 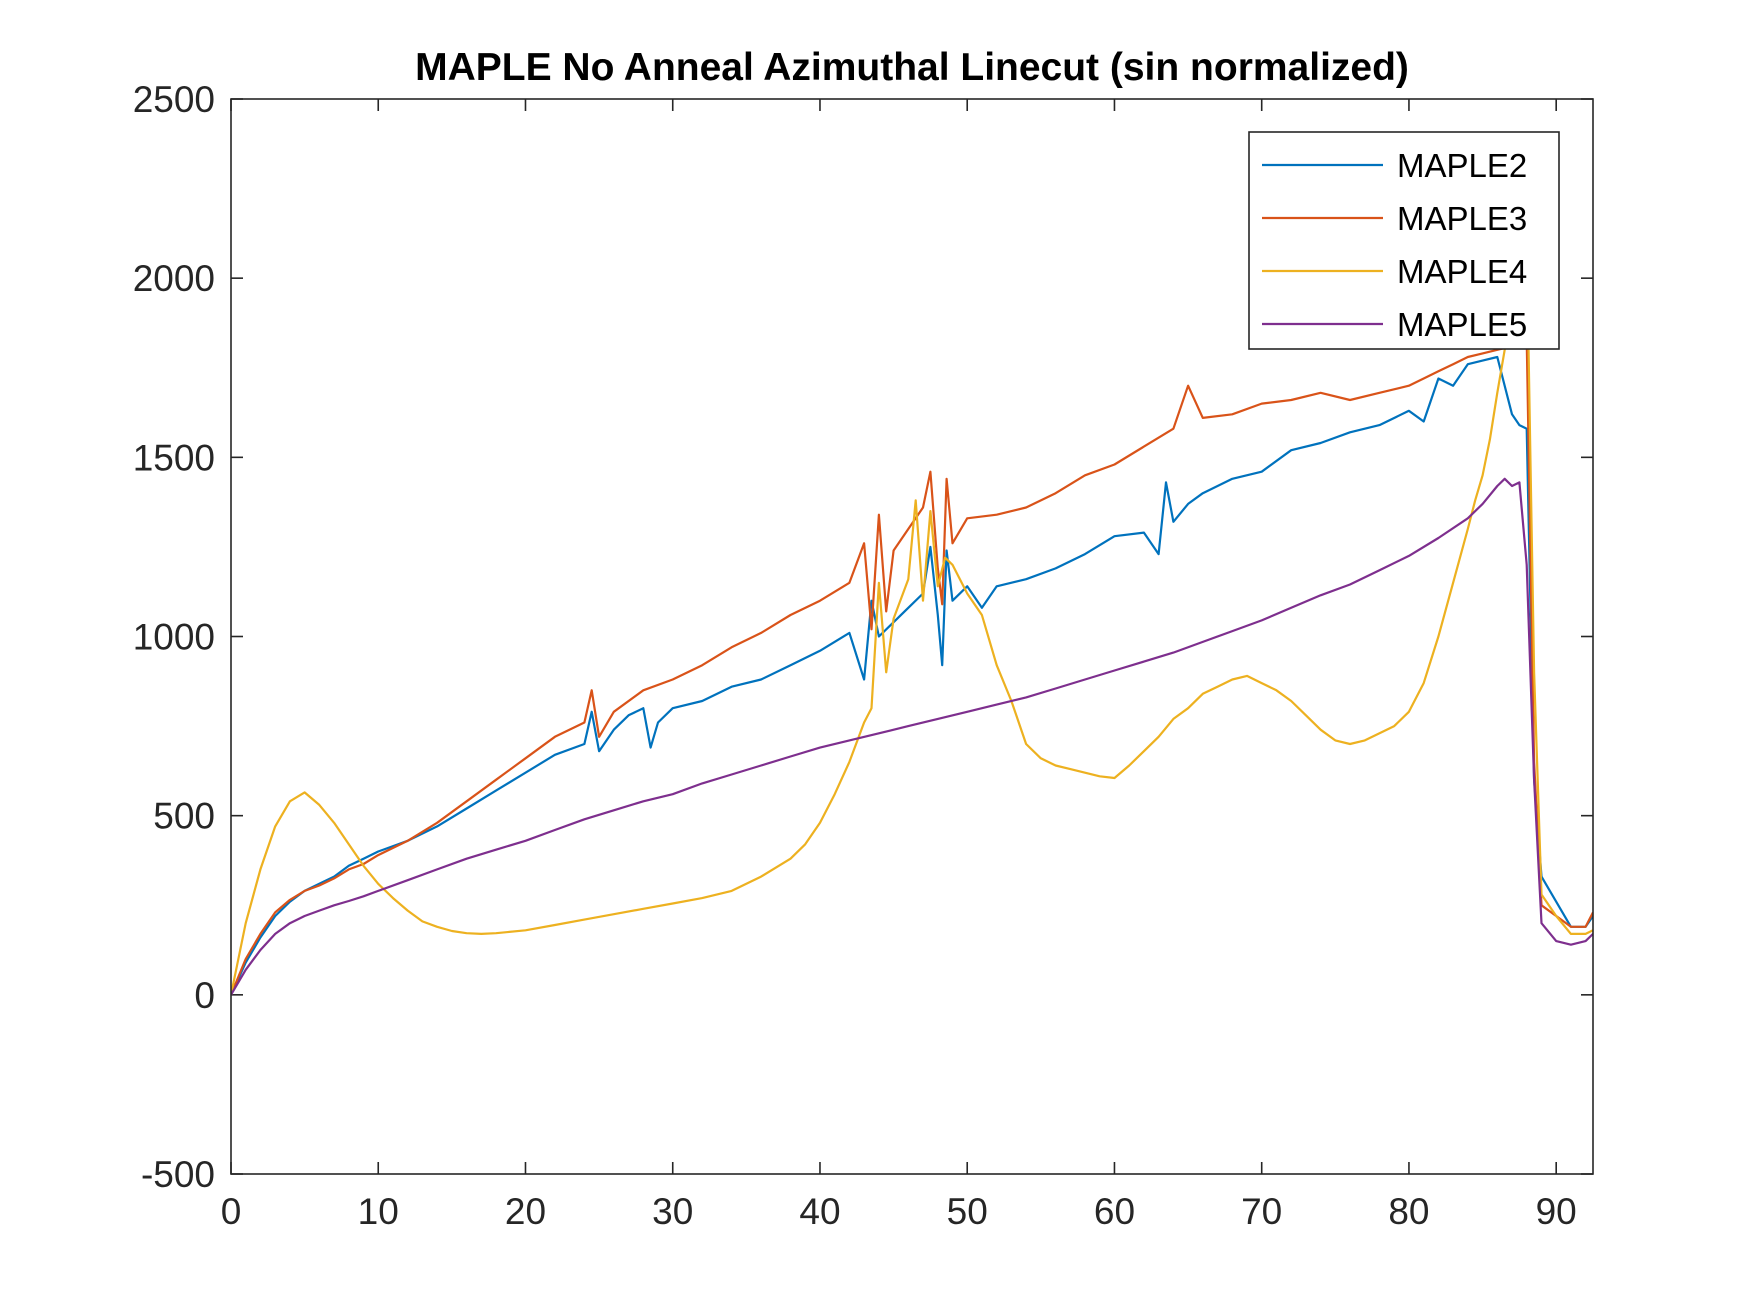 What do you see at coordinates (1408, 1211) in the screenshot?
I see `x-tick-label: 80` at bounding box center [1408, 1211].